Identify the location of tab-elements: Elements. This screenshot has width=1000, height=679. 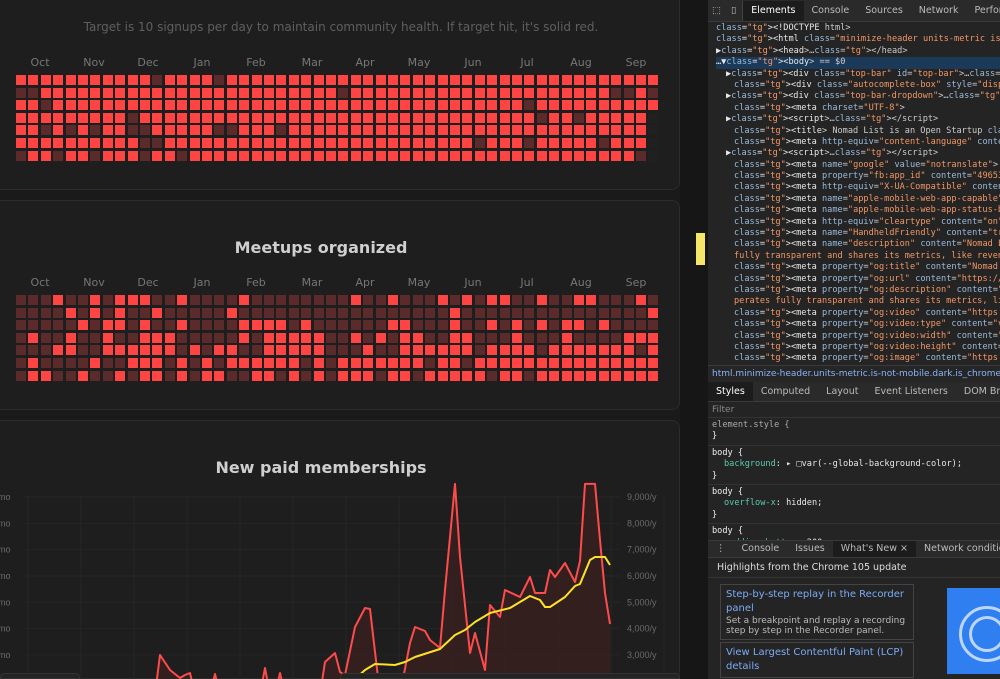
(773, 10).